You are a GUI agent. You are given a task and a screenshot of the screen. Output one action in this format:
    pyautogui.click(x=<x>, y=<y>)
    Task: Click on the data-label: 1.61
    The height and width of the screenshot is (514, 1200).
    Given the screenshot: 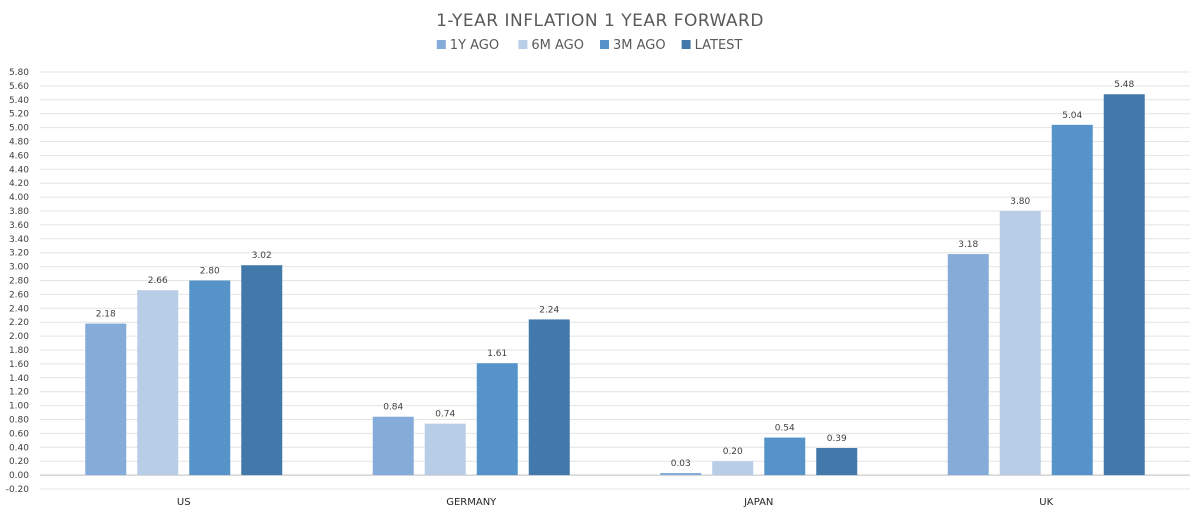 What is the action you would take?
    pyautogui.click(x=497, y=354)
    